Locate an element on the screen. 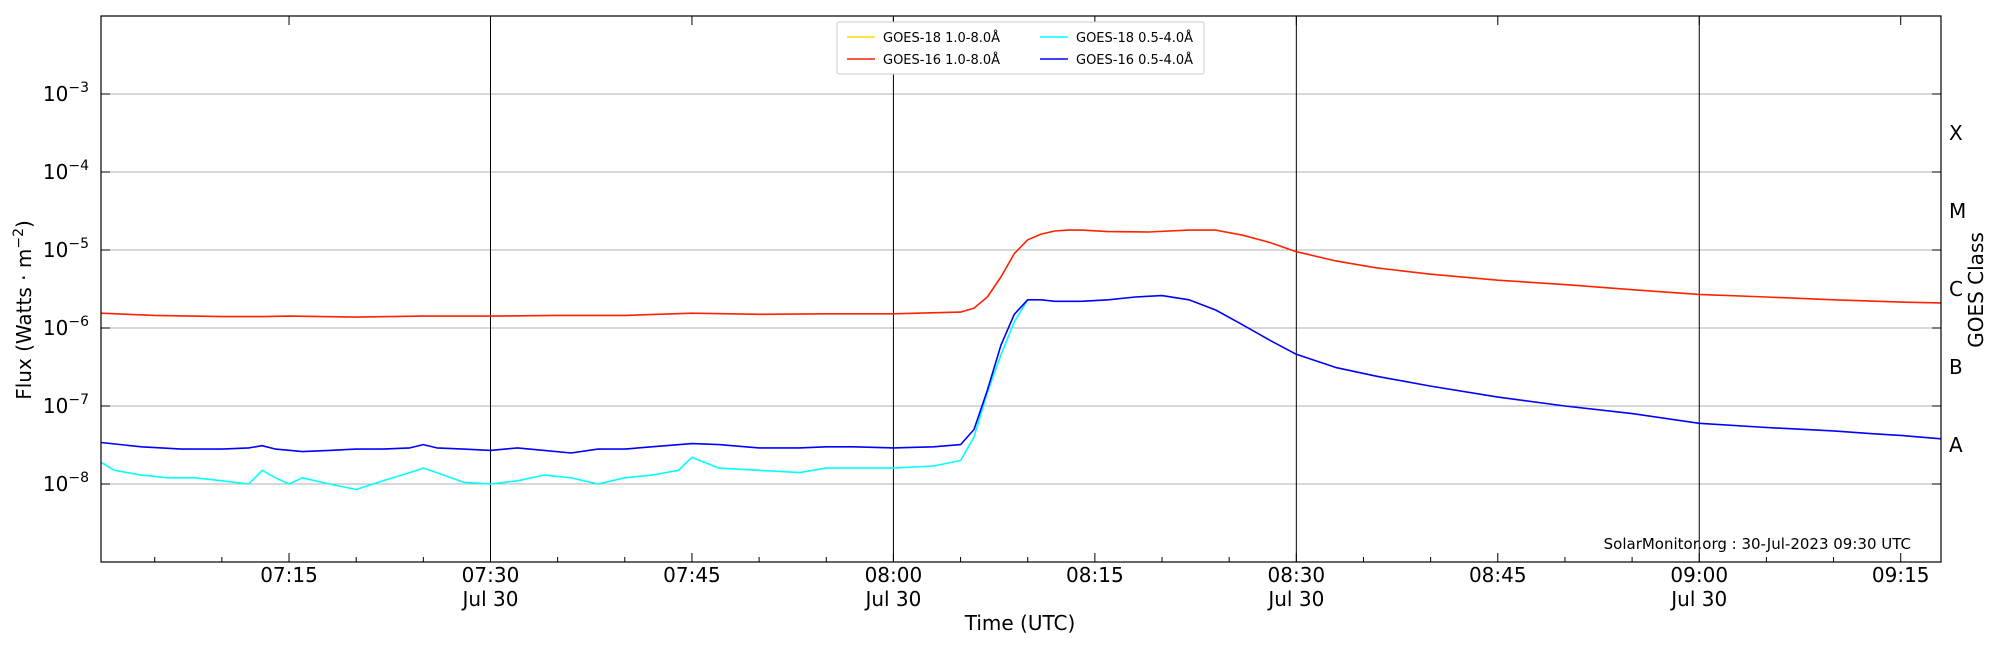 This screenshot has width=2000, height=650. y-axis-label: Flux (Watts · m−2) is located at coordinates (23, 310).